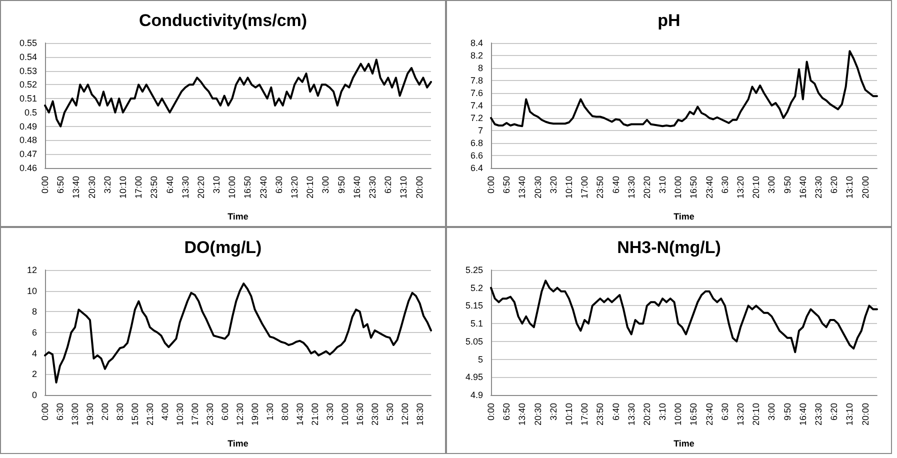 The image size is (897, 458). I want to click on x-tick-label: 18:30, so click(419, 414).